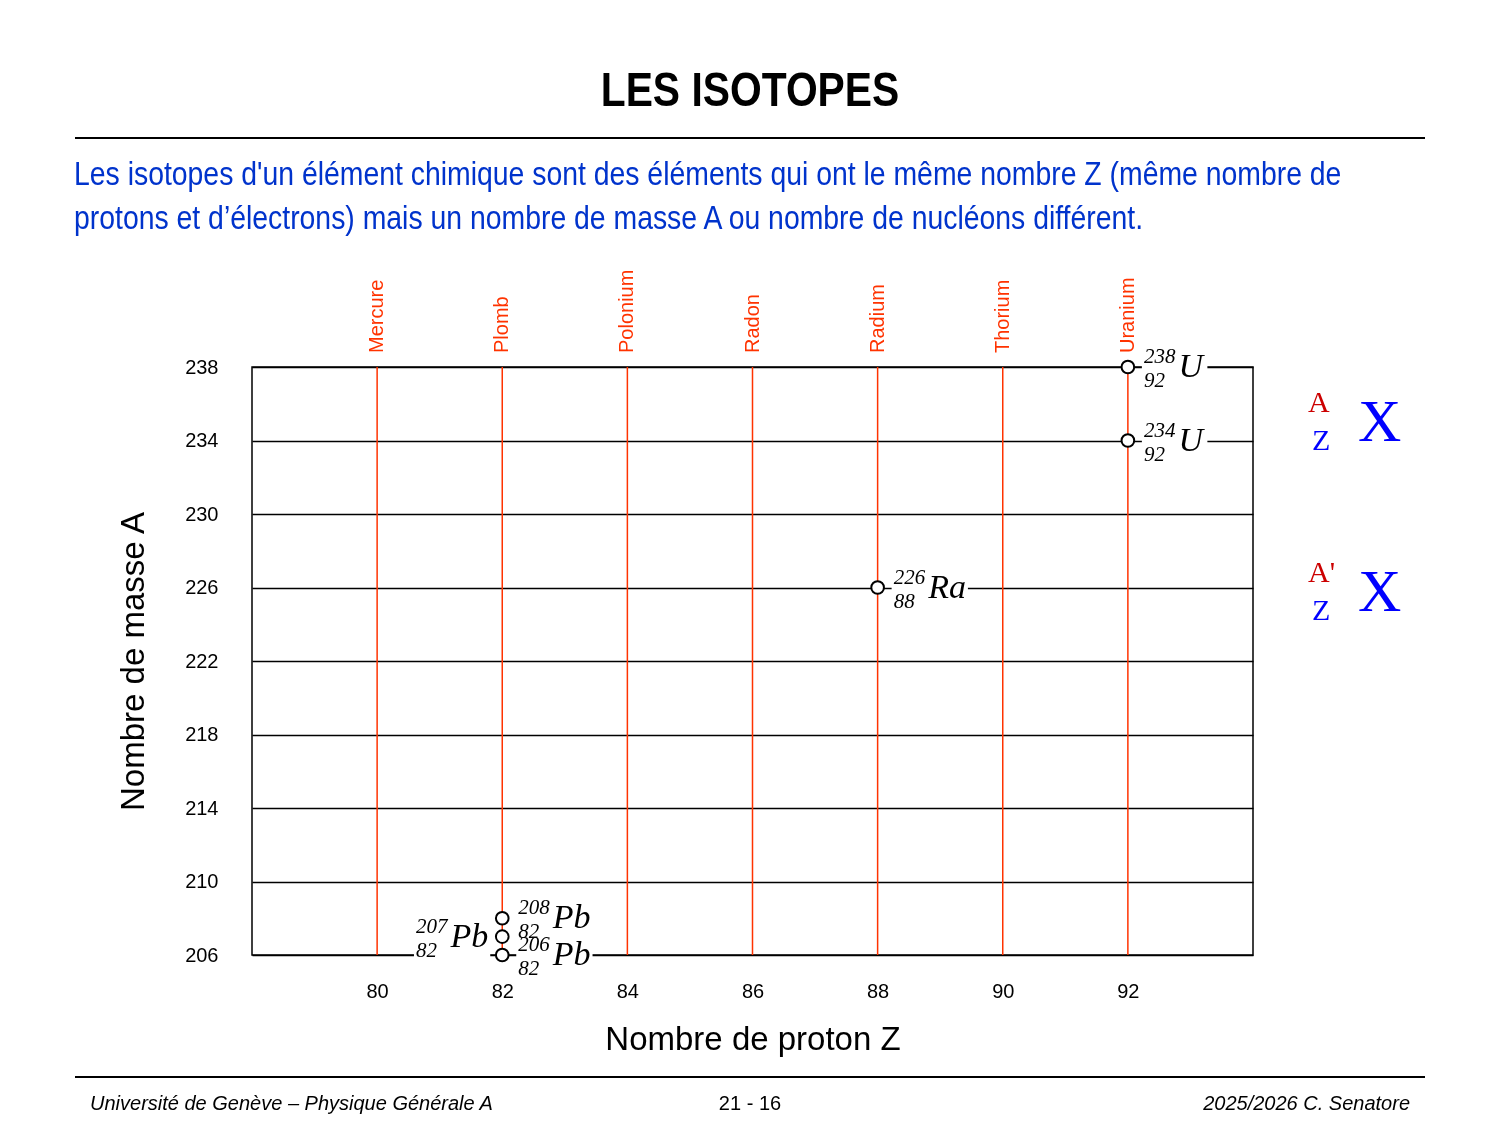 This screenshot has width=1500, height=1125. What do you see at coordinates (202, 366) in the screenshot?
I see `y-tick-label: 238` at bounding box center [202, 366].